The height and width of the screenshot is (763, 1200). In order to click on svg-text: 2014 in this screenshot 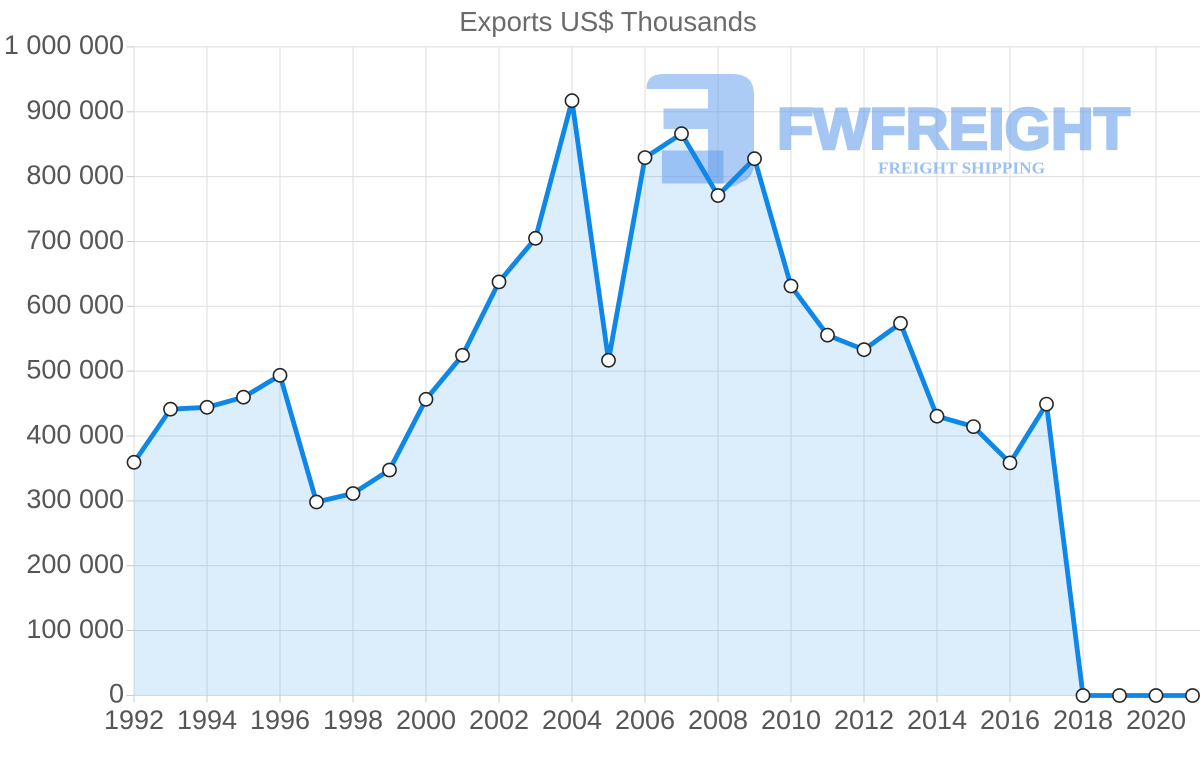, I will do `click(937, 720)`.